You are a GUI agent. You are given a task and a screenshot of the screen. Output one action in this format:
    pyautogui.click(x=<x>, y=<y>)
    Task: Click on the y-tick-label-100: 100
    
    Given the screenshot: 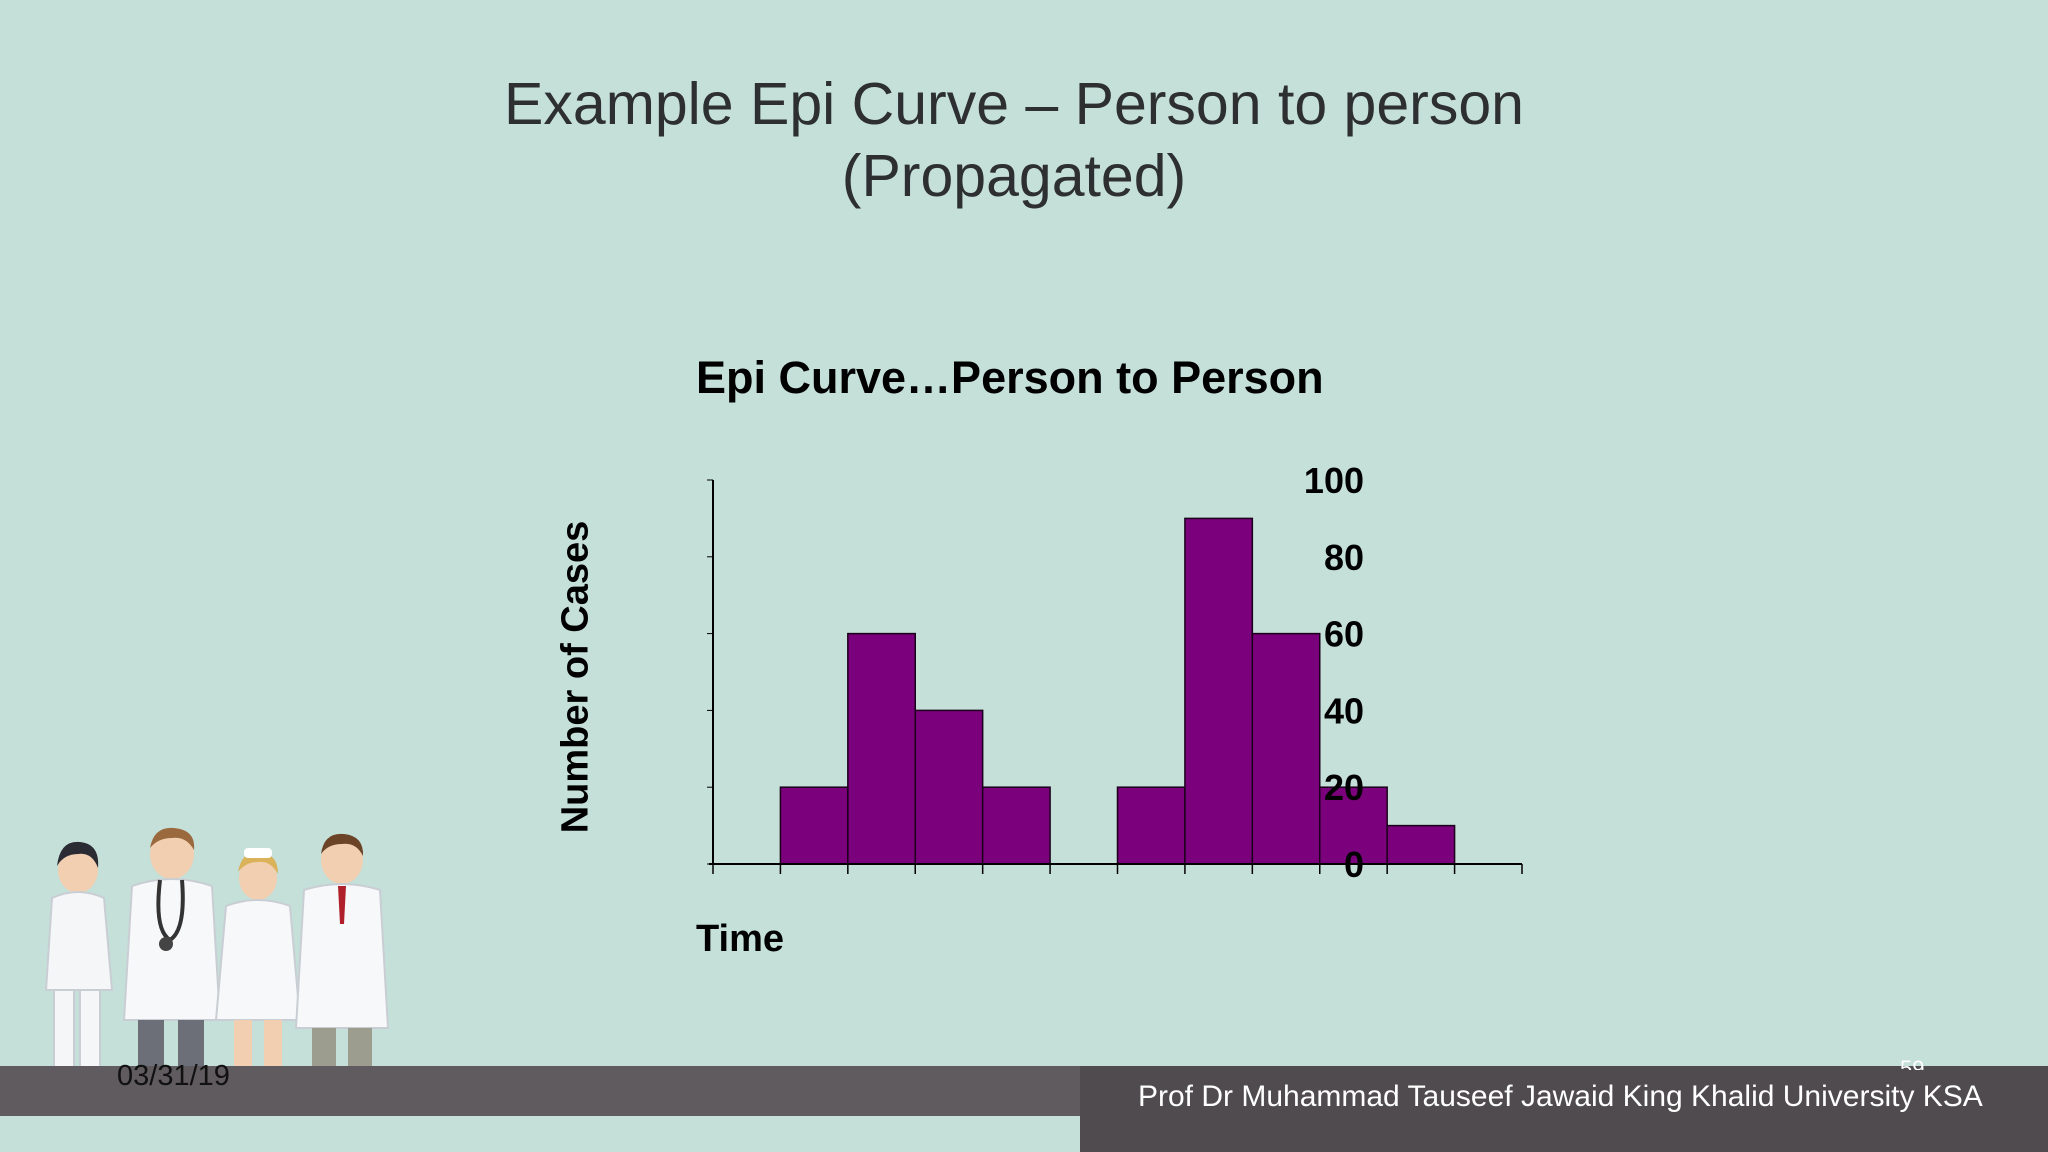 What is the action you would take?
    pyautogui.click(x=1334, y=480)
    